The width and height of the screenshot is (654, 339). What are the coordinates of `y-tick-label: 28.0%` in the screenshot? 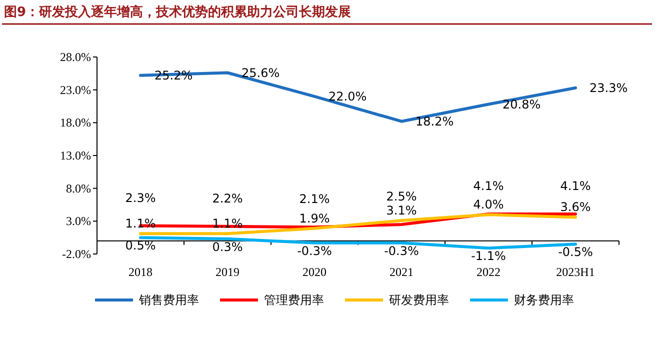 It's located at (75, 57).